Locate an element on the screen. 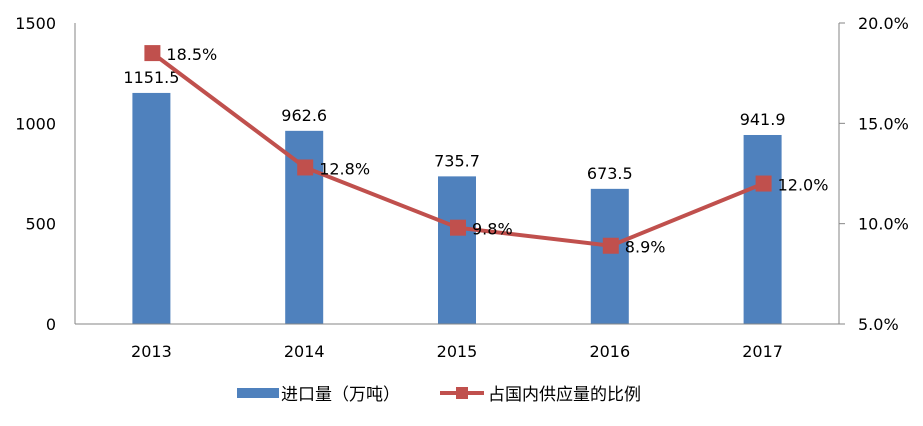 This screenshot has width=923, height=426. bar-value-label: 941.9 is located at coordinates (763, 119).